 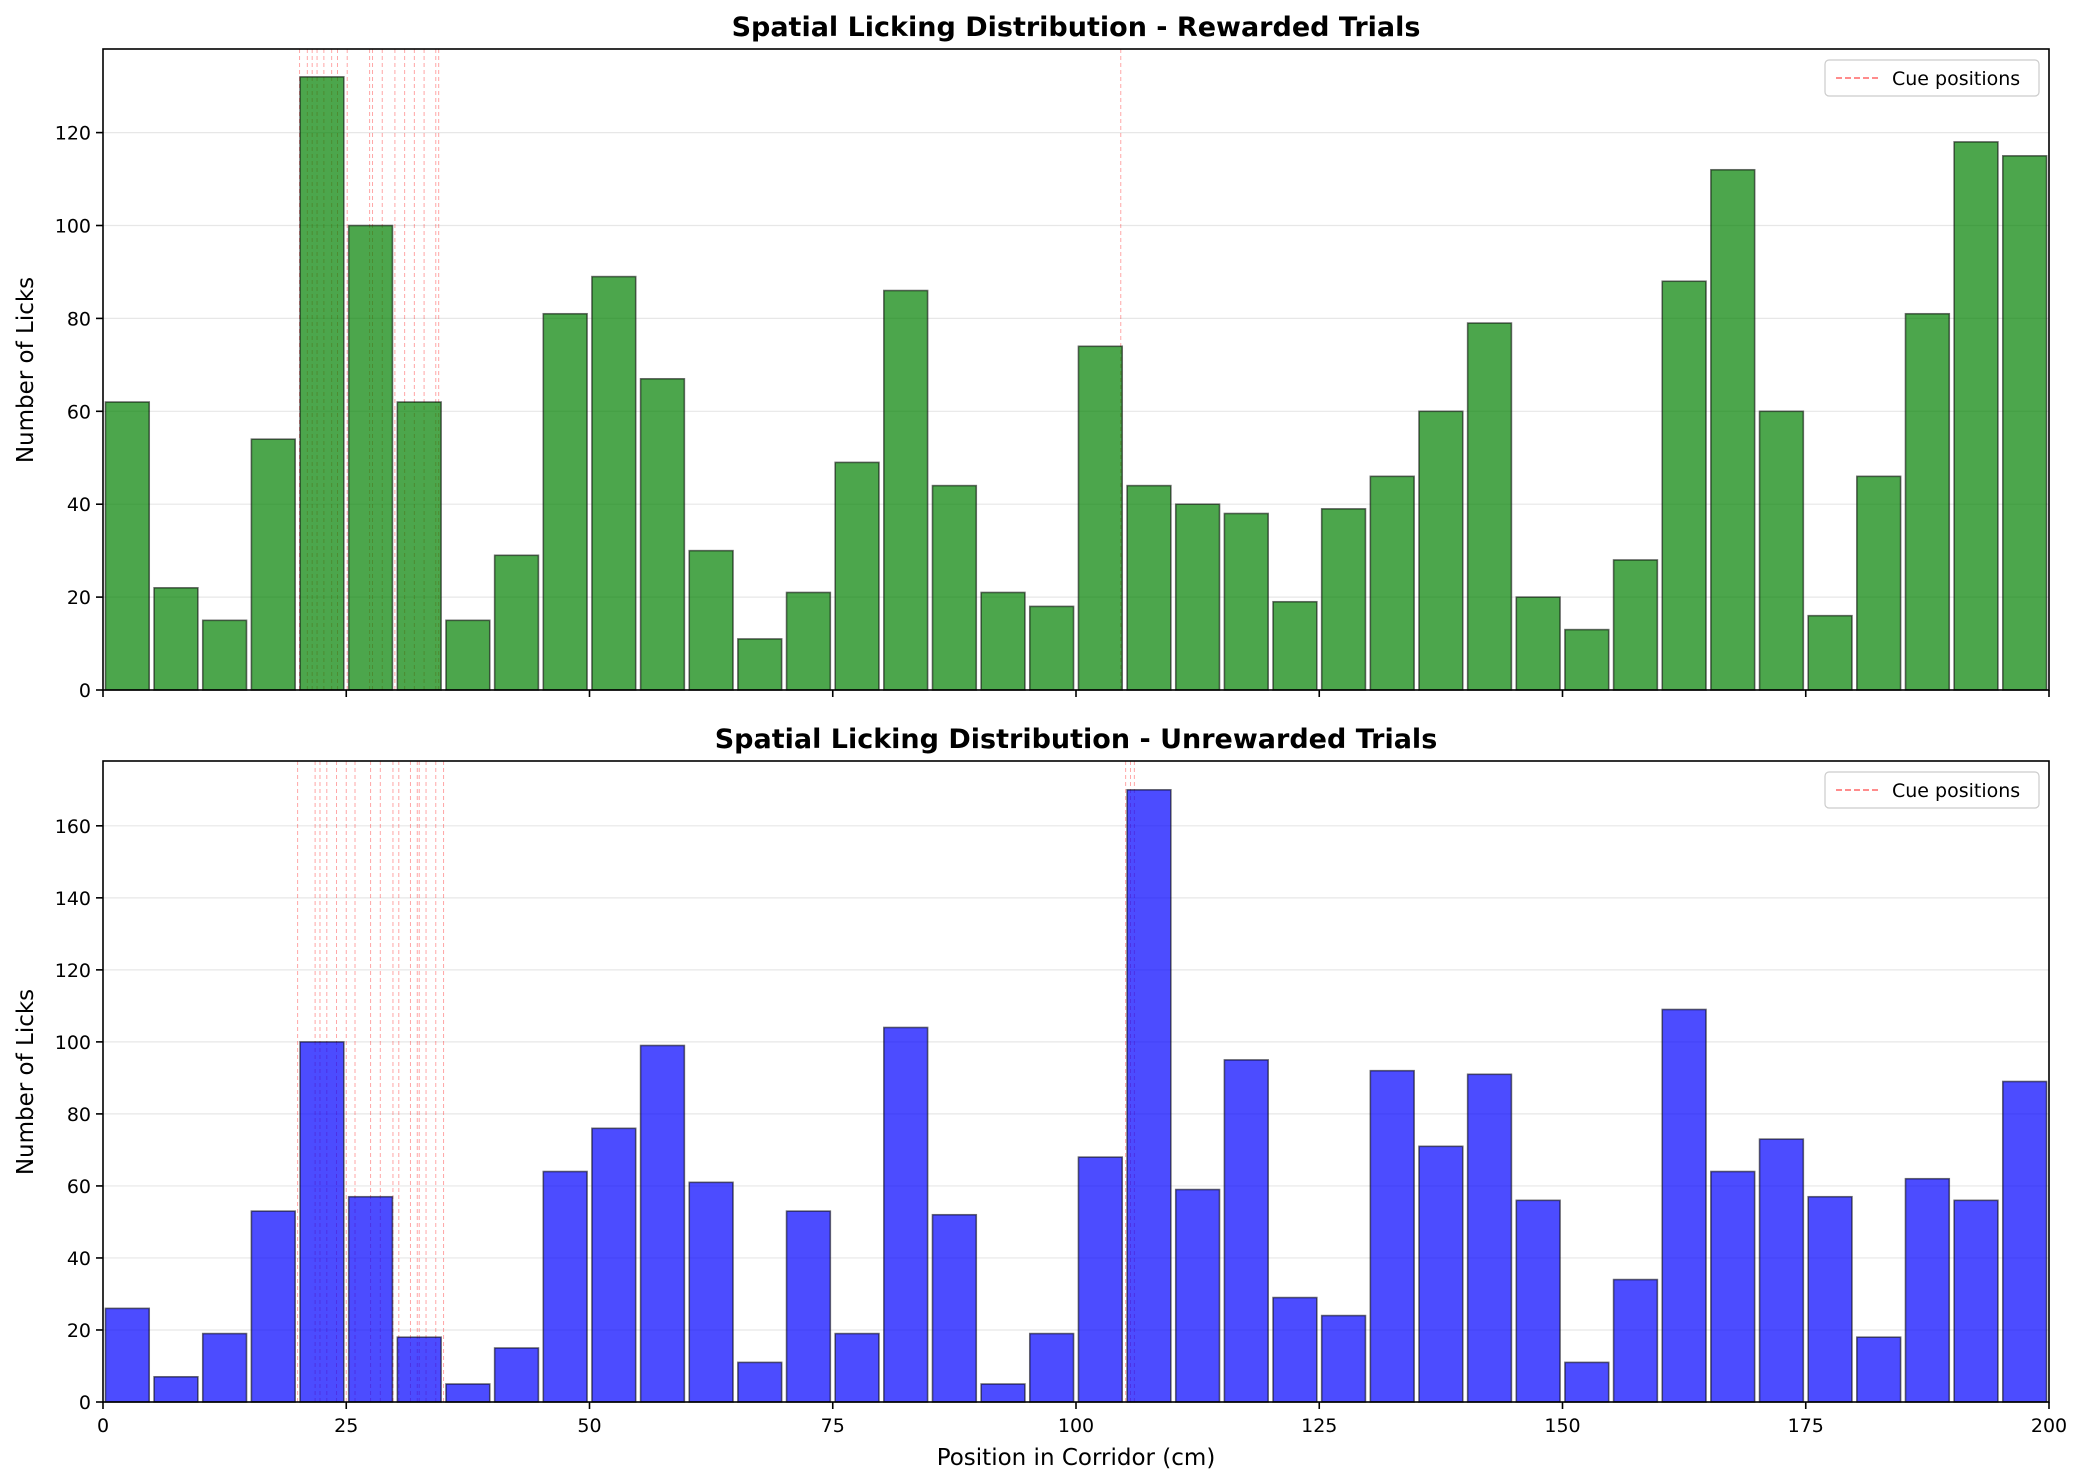 What do you see at coordinates (1076, 693) in the screenshot?
I see `rewarded-x-ticks` at bounding box center [1076, 693].